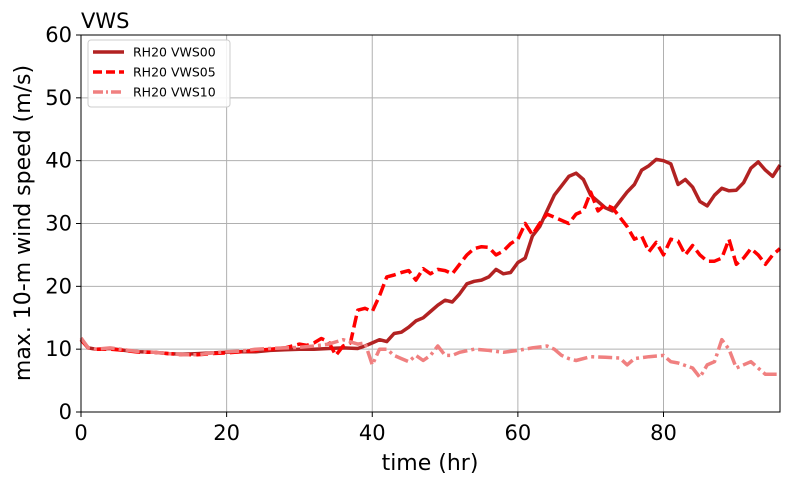  I want to click on x-tick-label: 40, so click(372, 433).